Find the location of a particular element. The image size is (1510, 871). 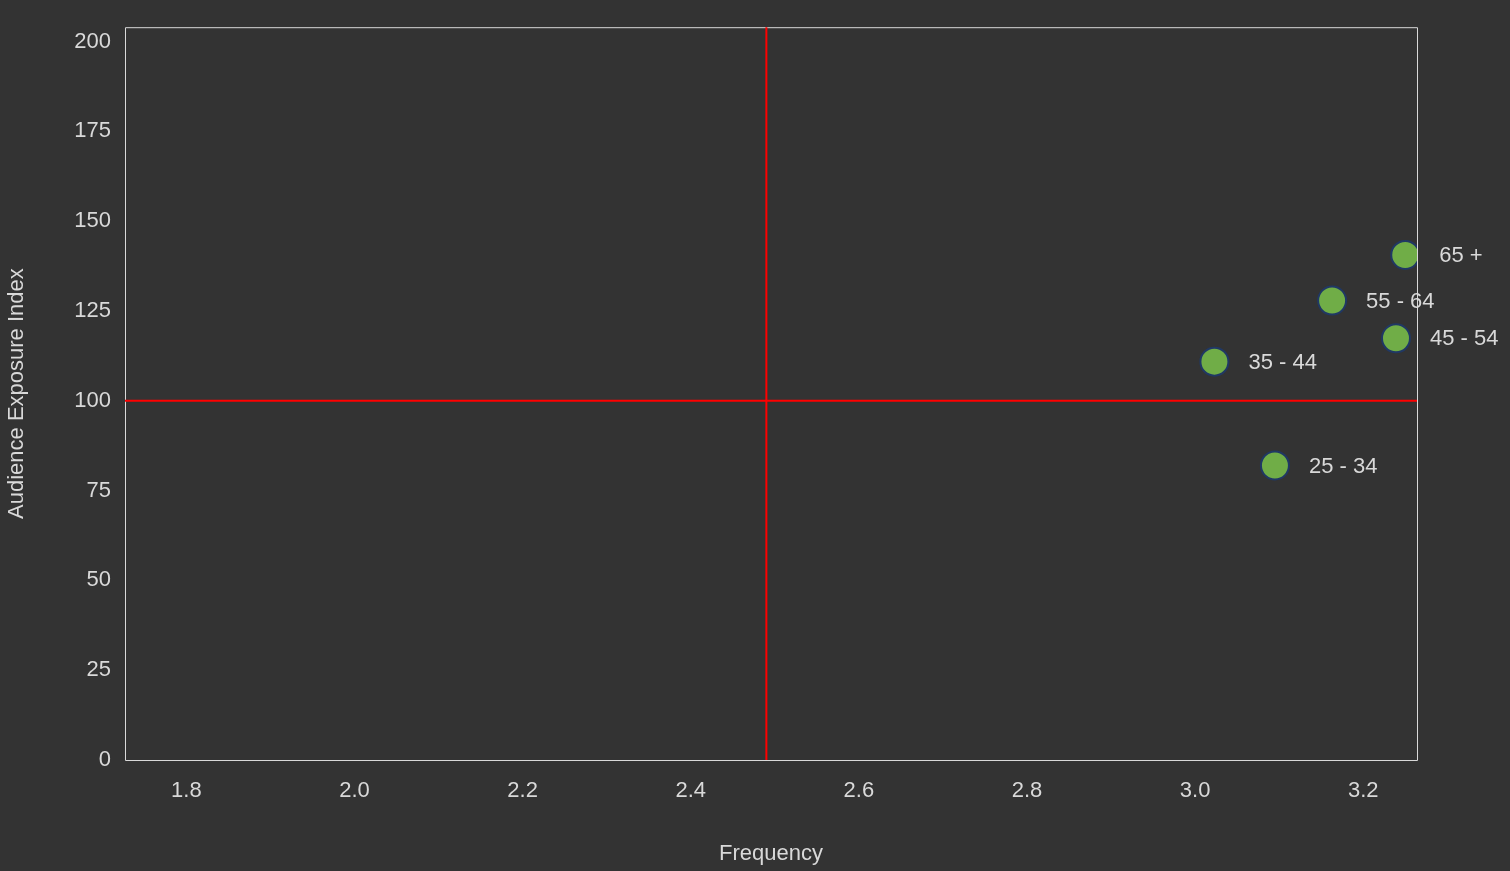

x-tick-label: 3.0 is located at coordinates (1195, 790).